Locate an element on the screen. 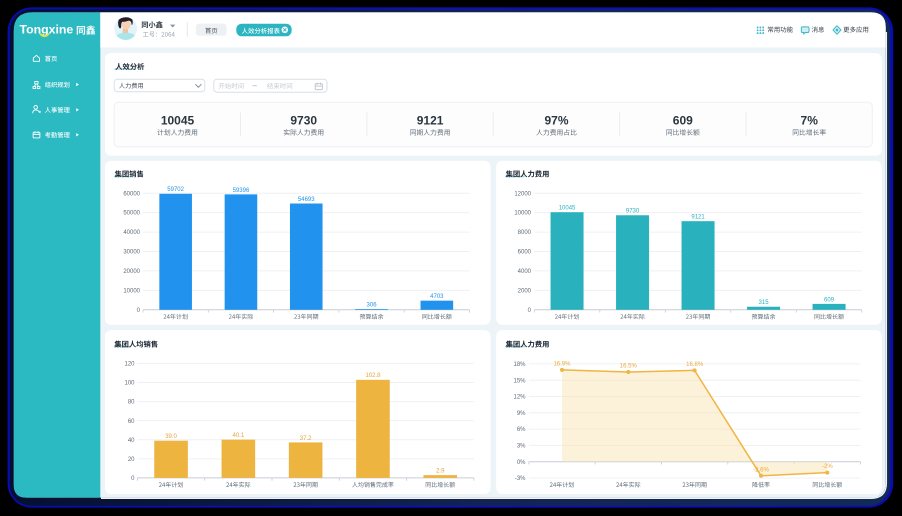 The image size is (902, 516). svg-text: 4000 is located at coordinates (525, 272).